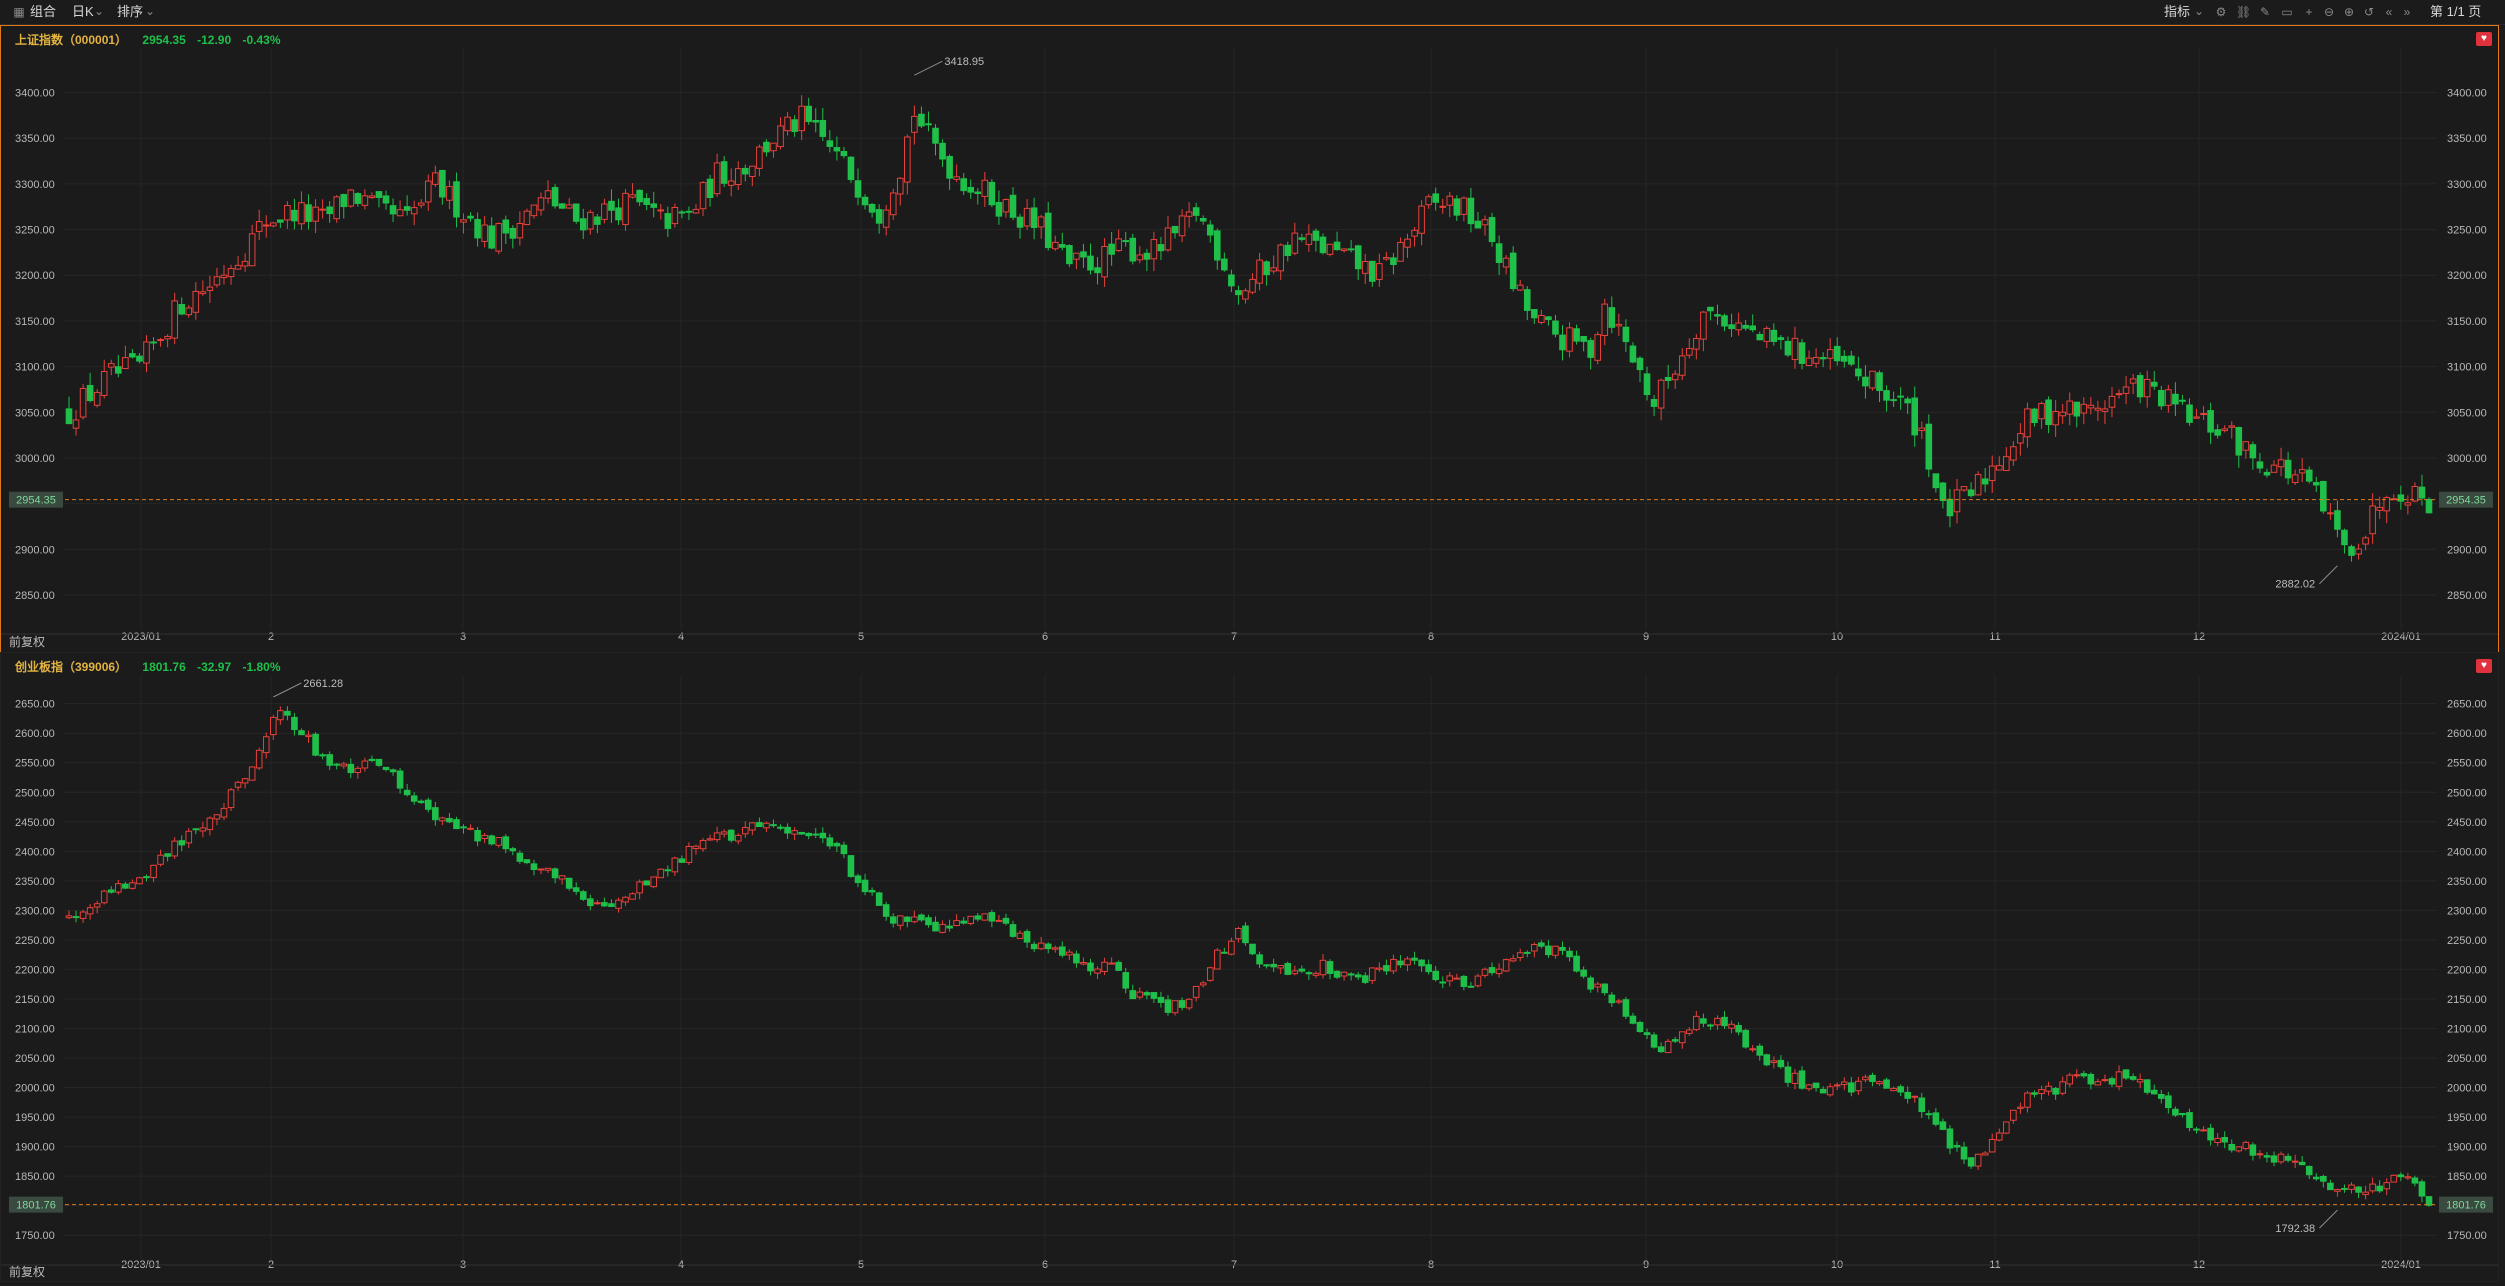  I want to click on zoom-in-icon: ⊕, so click(2349, 12).